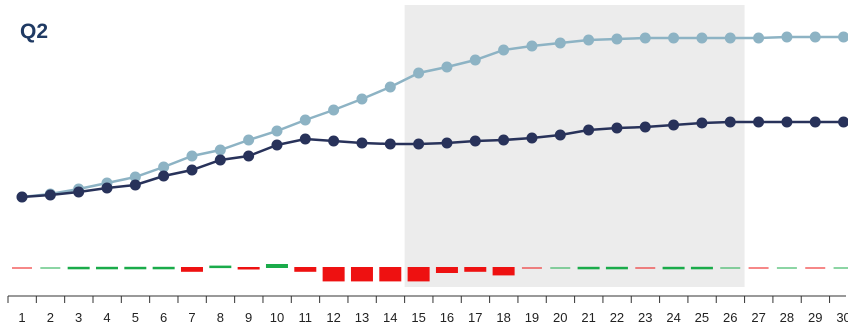 The width and height of the screenshot is (848, 329). I want to click on x-tick-label: 3, so click(78, 317).